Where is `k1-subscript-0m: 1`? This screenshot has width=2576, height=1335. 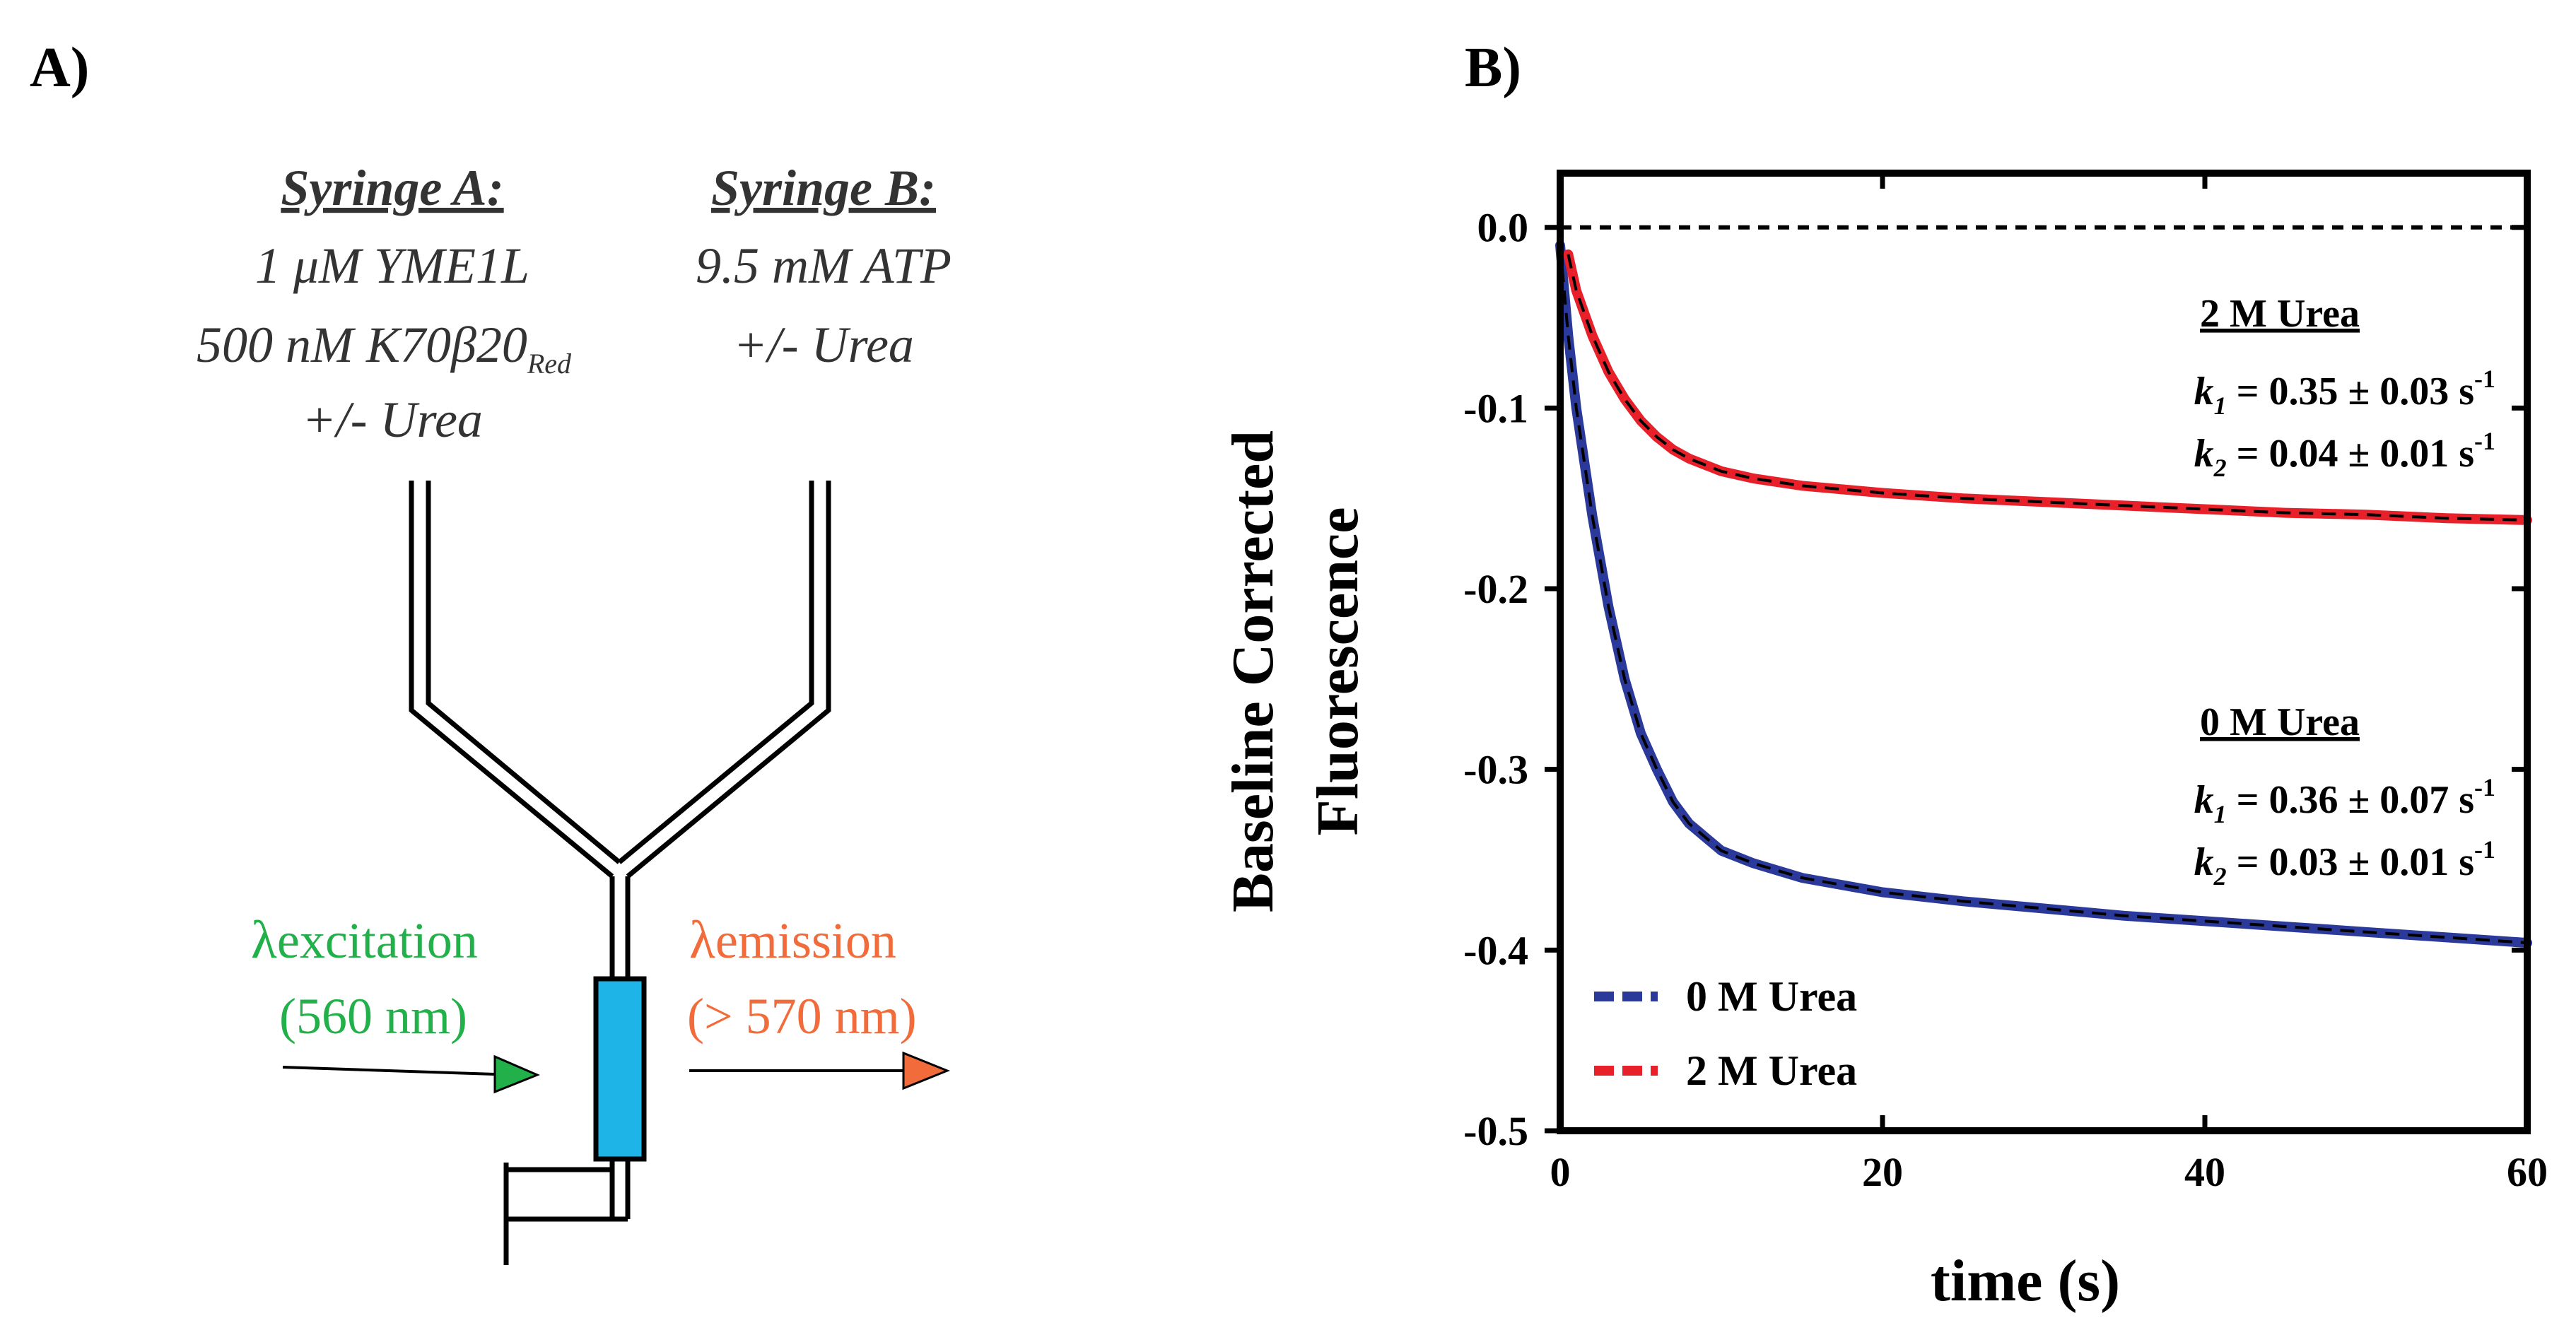
k1-subscript-0m: 1 is located at coordinates (2221, 814).